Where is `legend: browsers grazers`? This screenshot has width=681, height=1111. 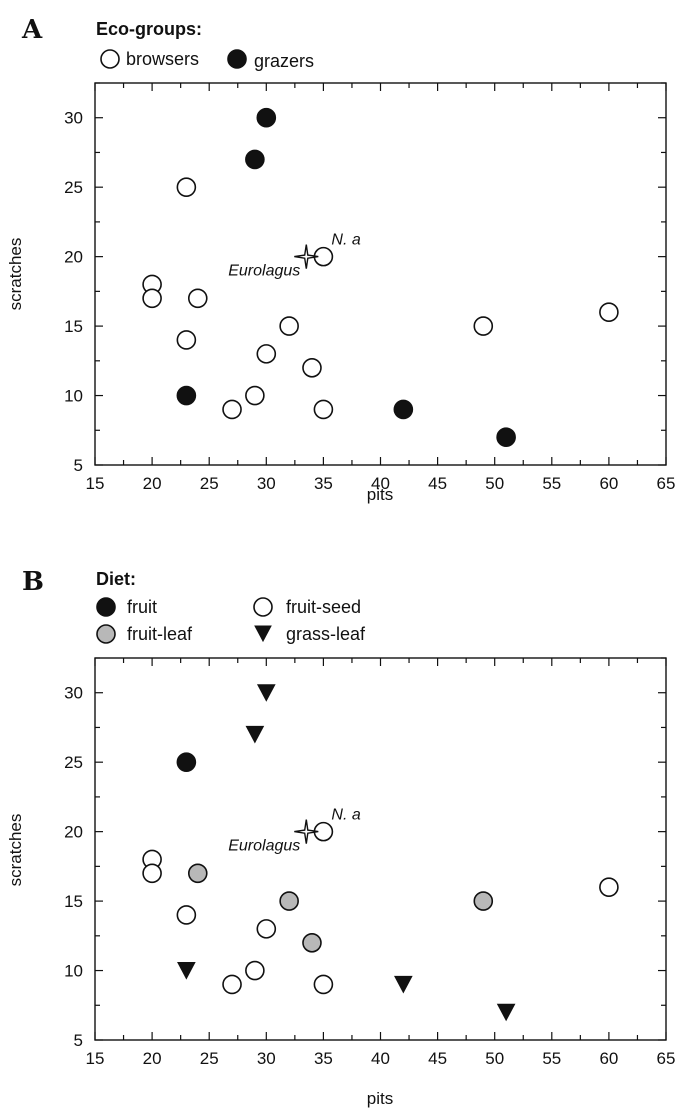
legend: browsers grazers is located at coordinates (207, 60).